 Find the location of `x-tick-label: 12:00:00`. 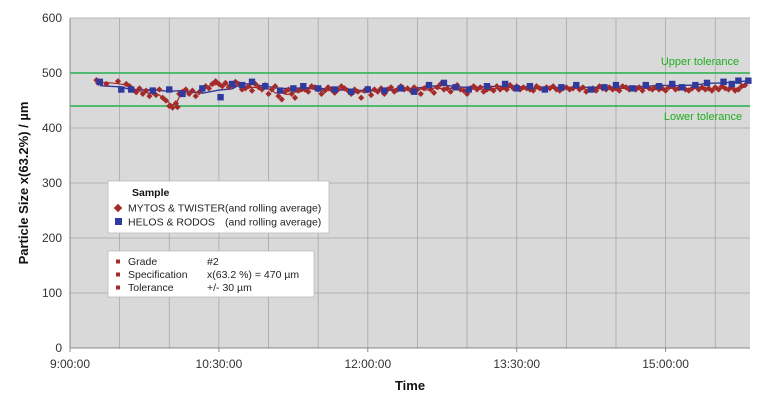

x-tick-label: 12:00:00 is located at coordinates (367, 364).